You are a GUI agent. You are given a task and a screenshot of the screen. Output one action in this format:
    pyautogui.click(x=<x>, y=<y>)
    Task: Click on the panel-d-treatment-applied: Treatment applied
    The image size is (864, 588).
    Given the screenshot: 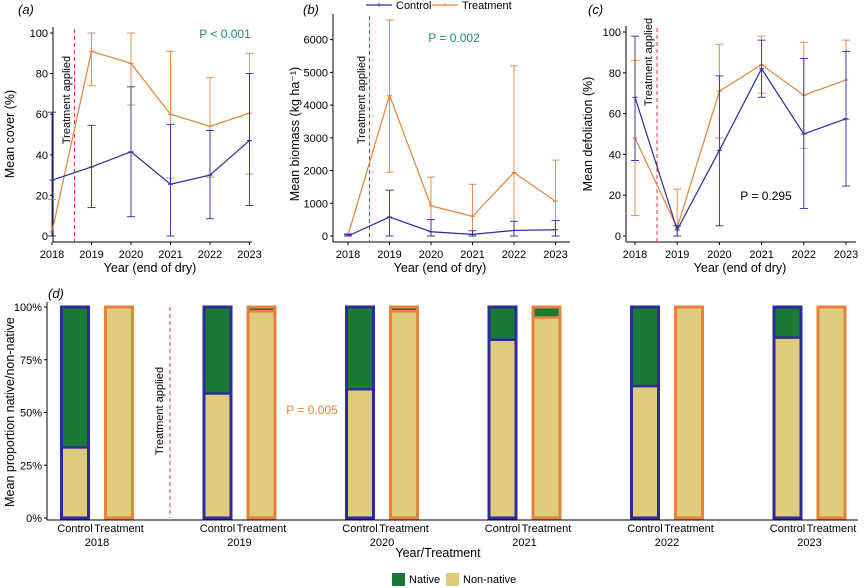 What is the action you would take?
    pyautogui.click(x=160, y=411)
    